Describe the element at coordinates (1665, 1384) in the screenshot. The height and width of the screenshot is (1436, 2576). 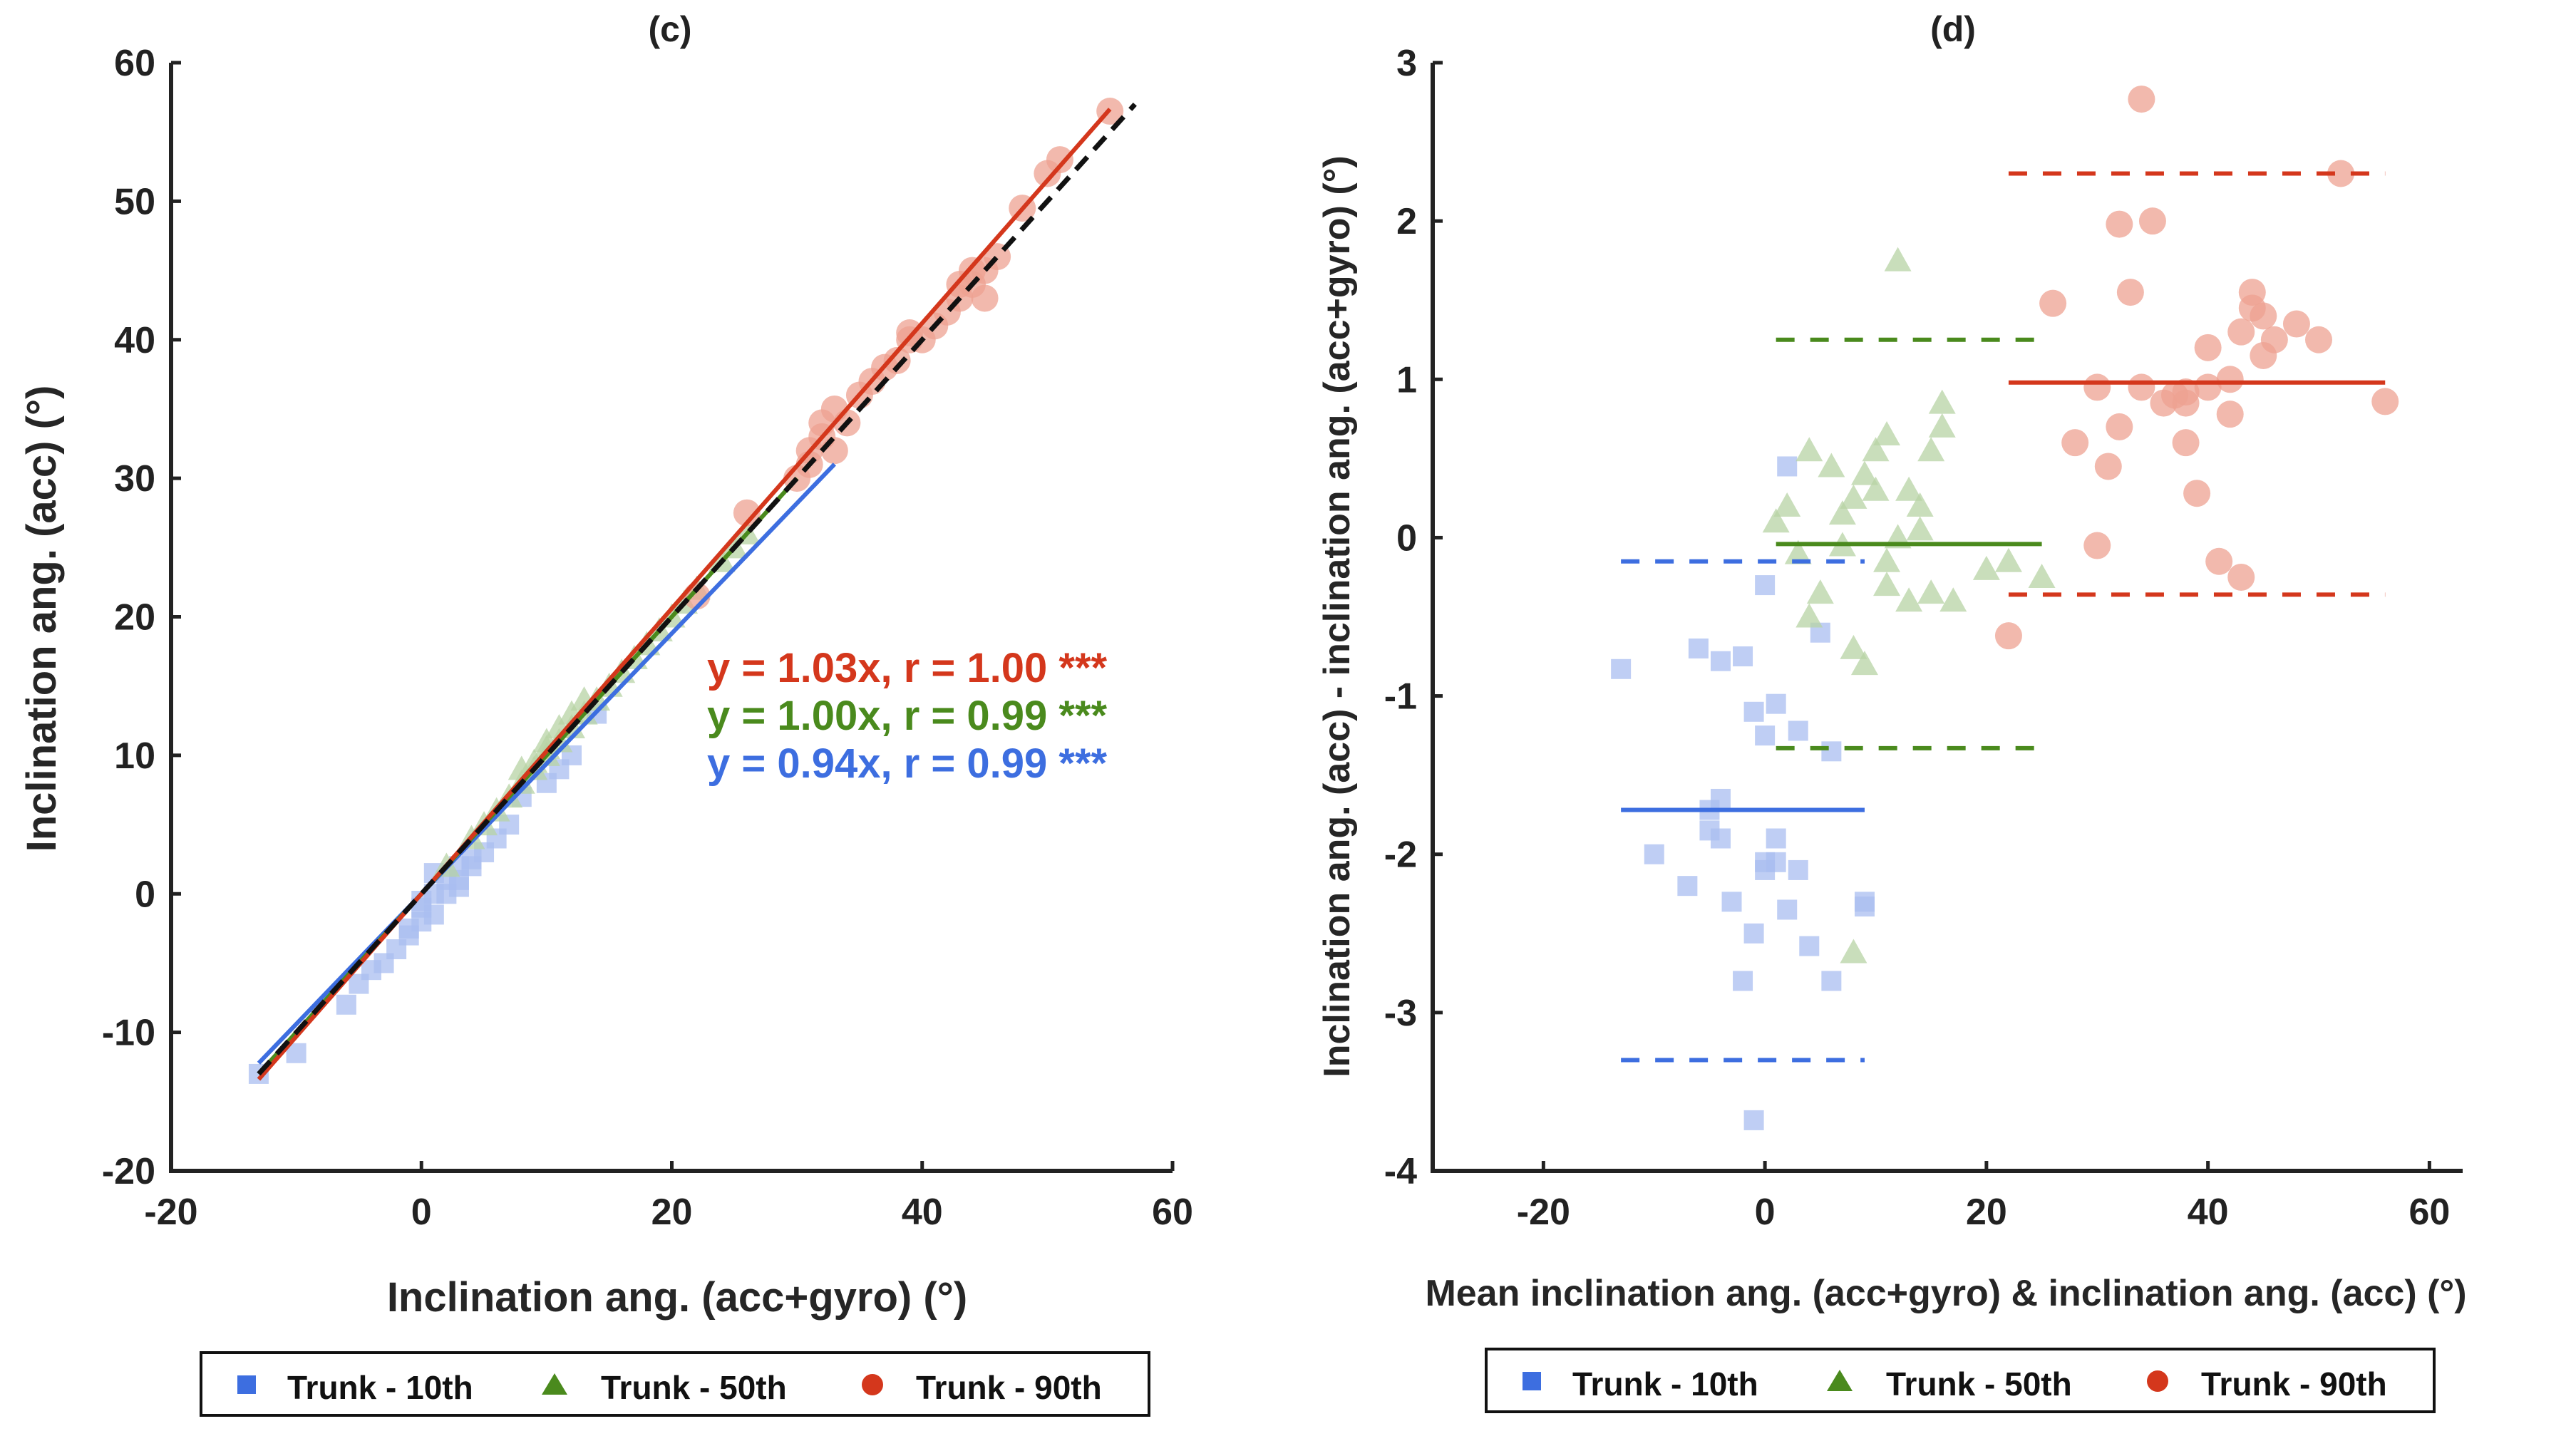
I see `chart-d-legend-label-10th: Trunk - 10th` at that location.